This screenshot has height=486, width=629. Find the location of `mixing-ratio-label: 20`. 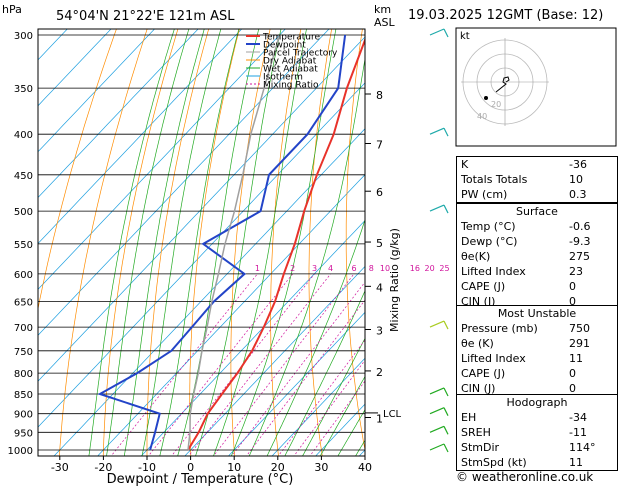

mixing-ratio-label: 20 is located at coordinates (430, 268).